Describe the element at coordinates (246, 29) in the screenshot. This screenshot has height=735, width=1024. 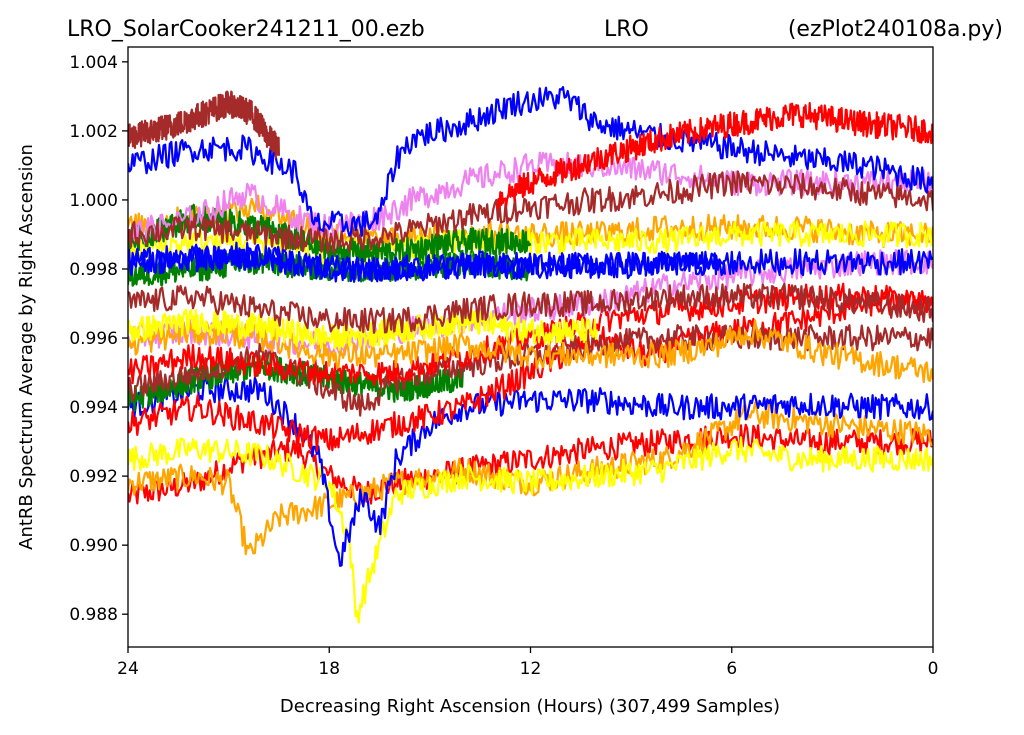
I see `chart-title-left: LRO_SolarCooker241211_00.ezb` at that location.